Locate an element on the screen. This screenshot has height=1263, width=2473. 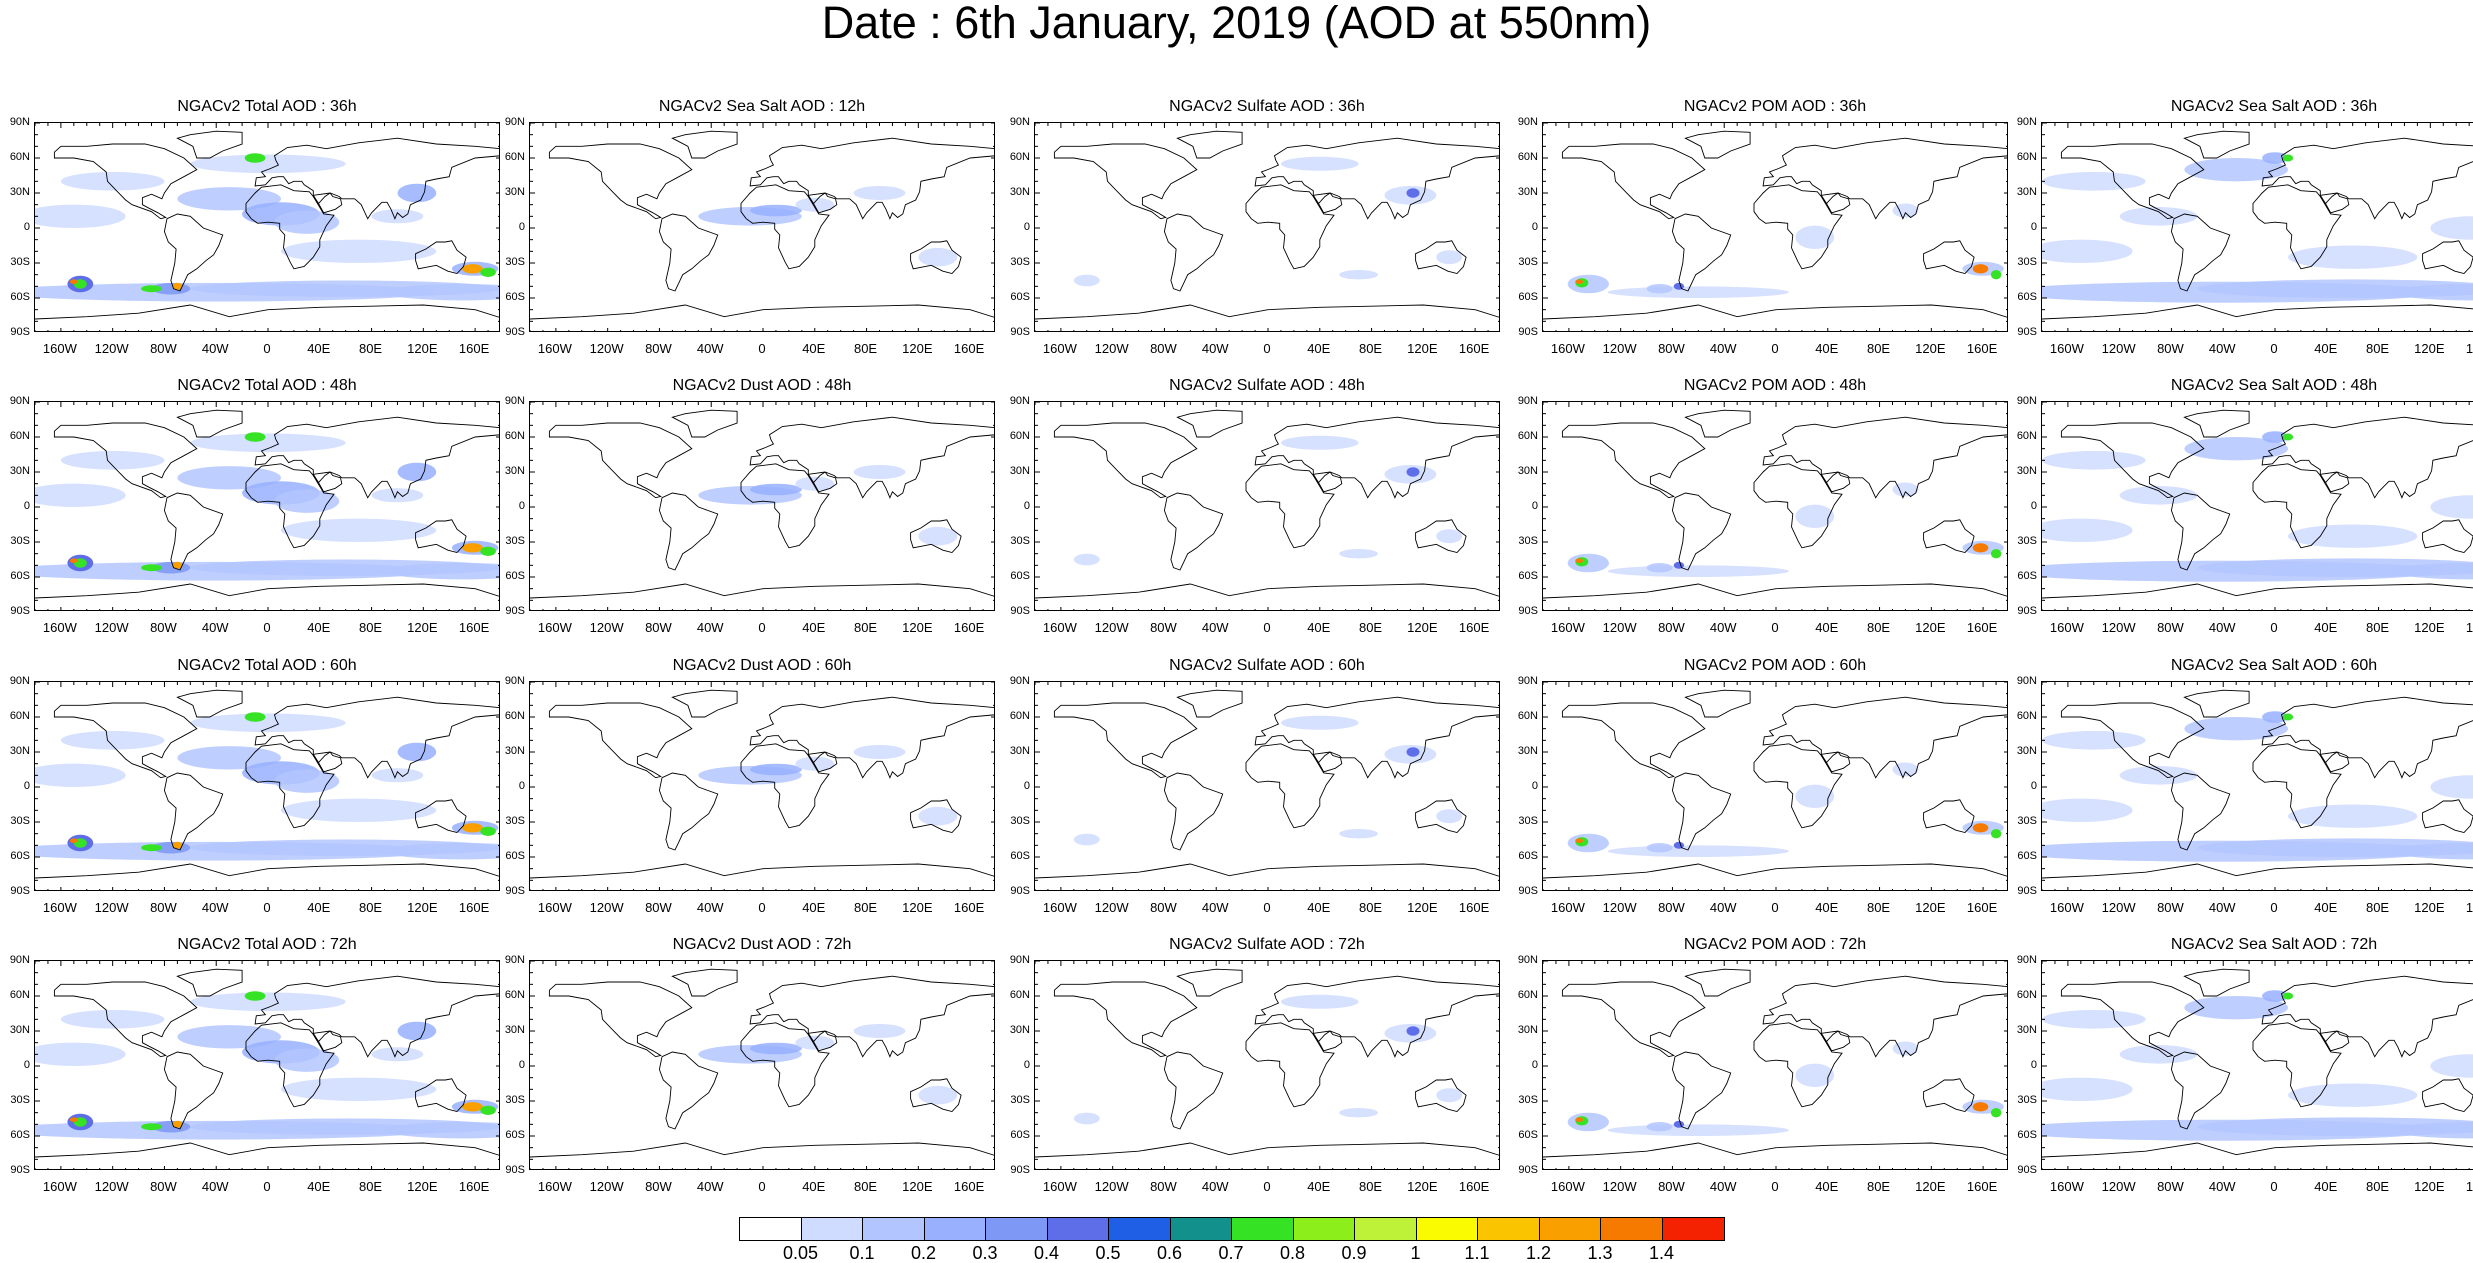
colorbar-label: 1 is located at coordinates (1416, 1253).